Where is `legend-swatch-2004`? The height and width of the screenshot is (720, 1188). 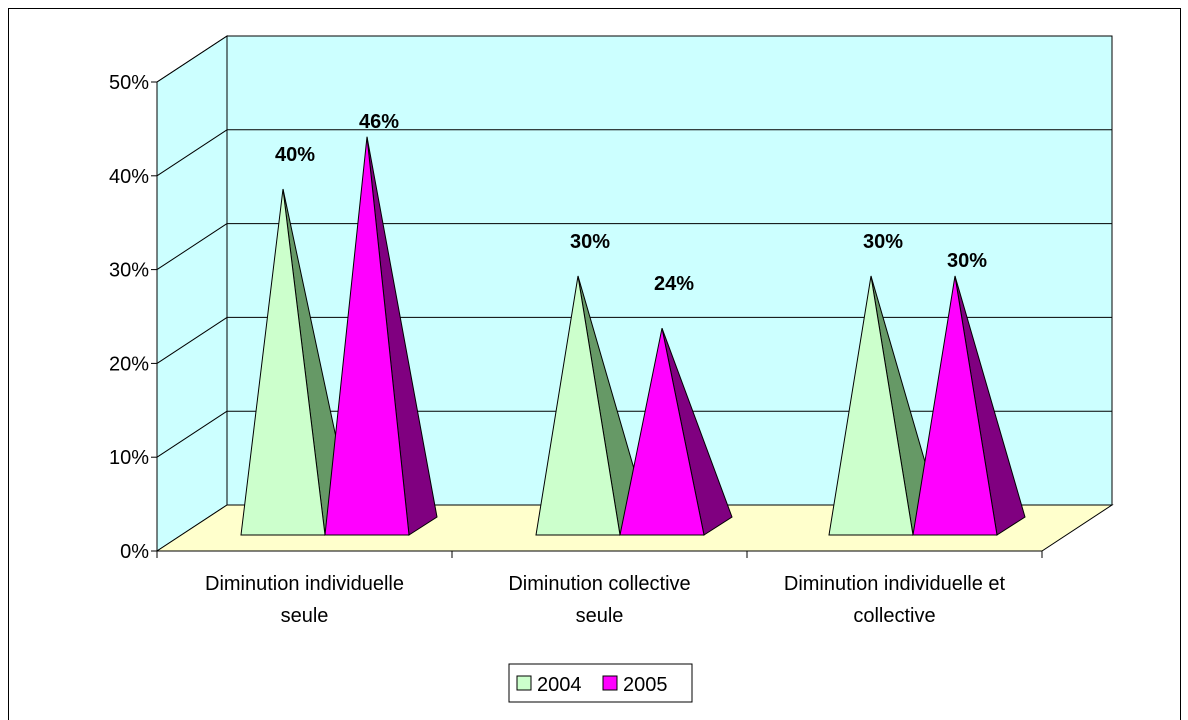
legend-swatch-2004 is located at coordinates (524, 683).